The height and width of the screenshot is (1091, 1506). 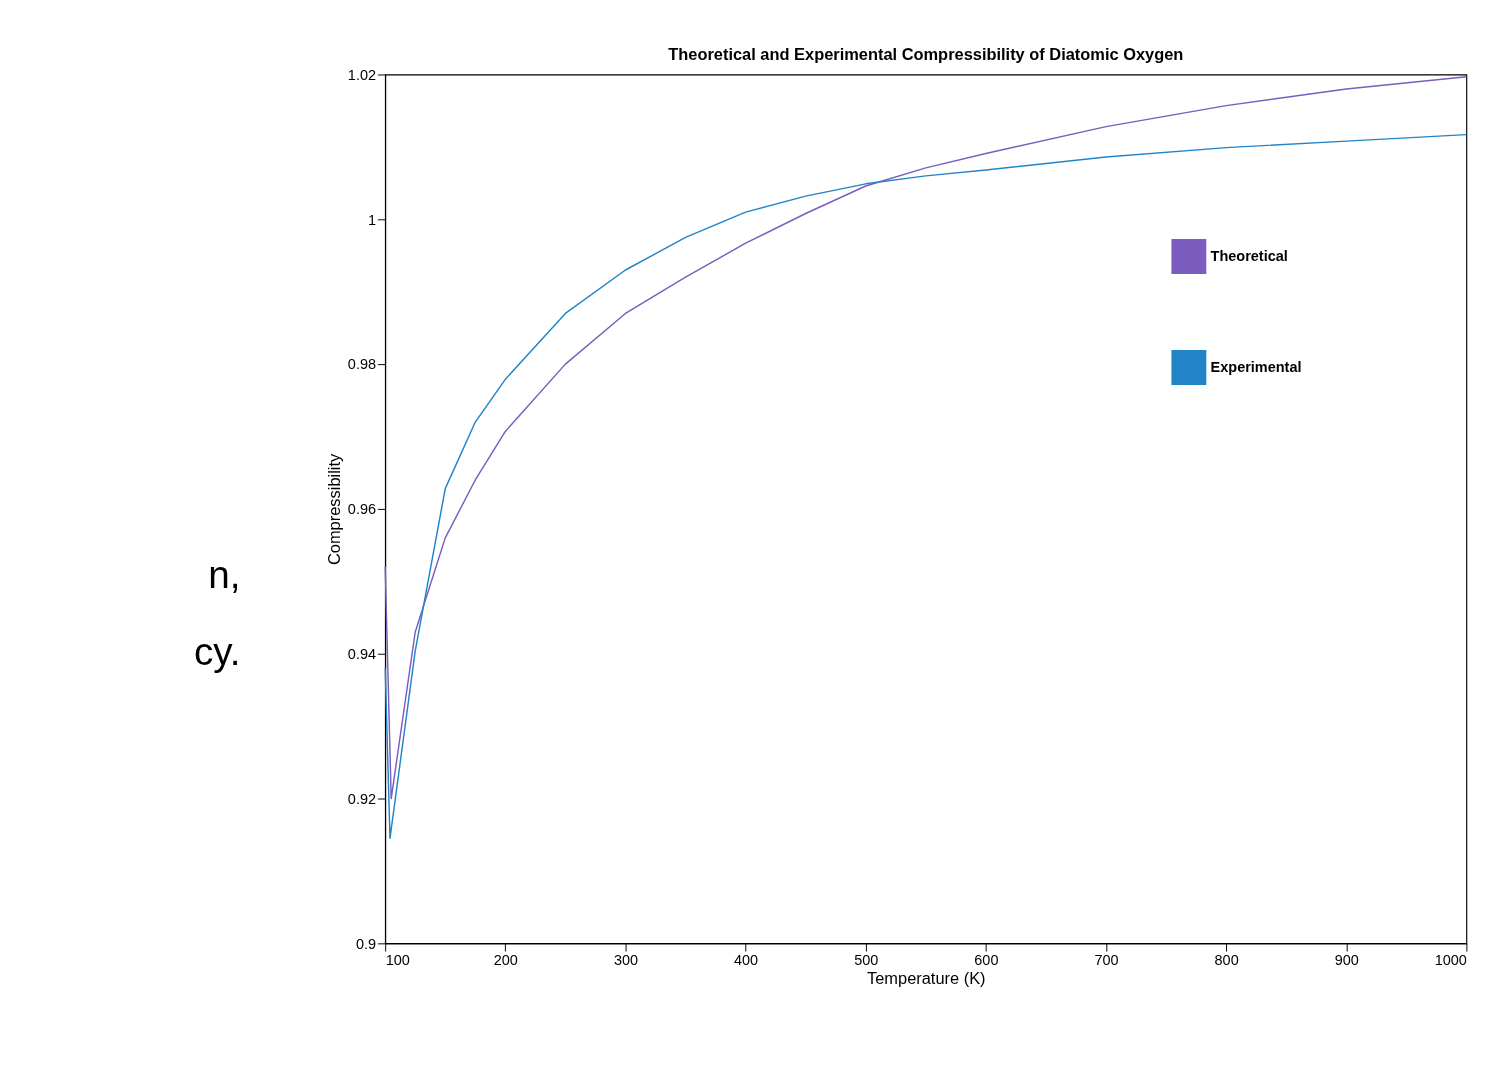 I want to click on x-tick-label: 500, so click(x=866, y=960).